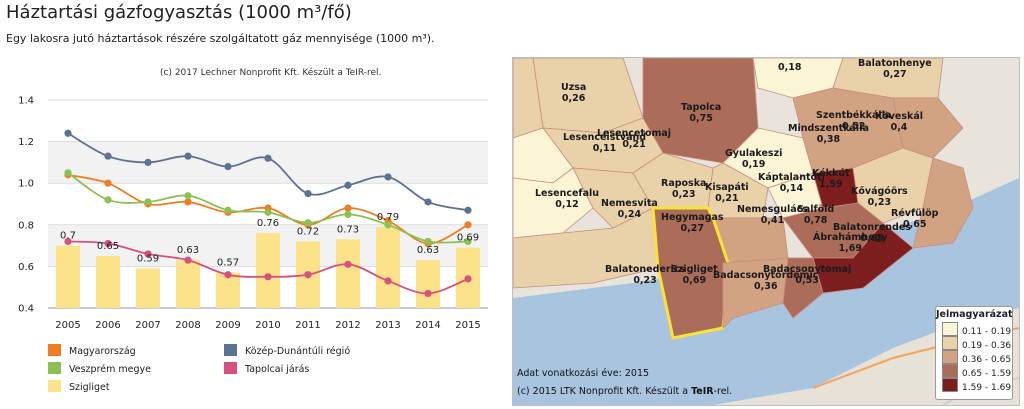 The image size is (1024, 409). I want to click on region-koveskal, so click(928, 128).